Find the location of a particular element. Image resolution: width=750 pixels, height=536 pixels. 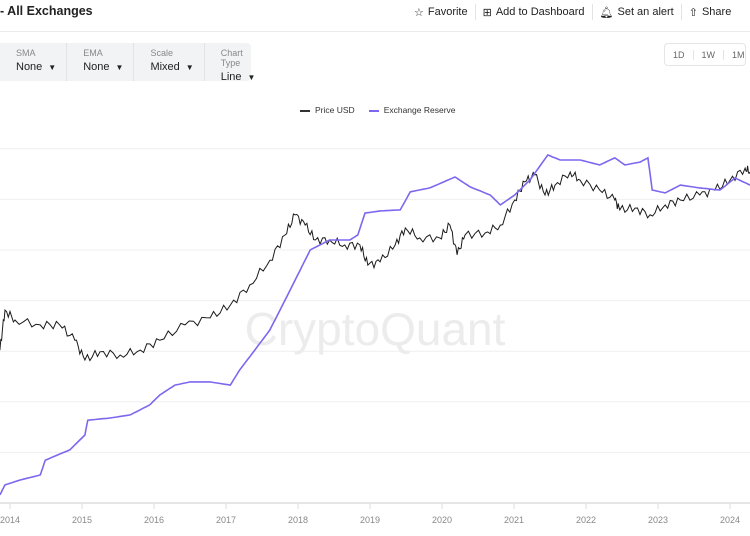

x-tick-label: 2024 is located at coordinates (730, 520).